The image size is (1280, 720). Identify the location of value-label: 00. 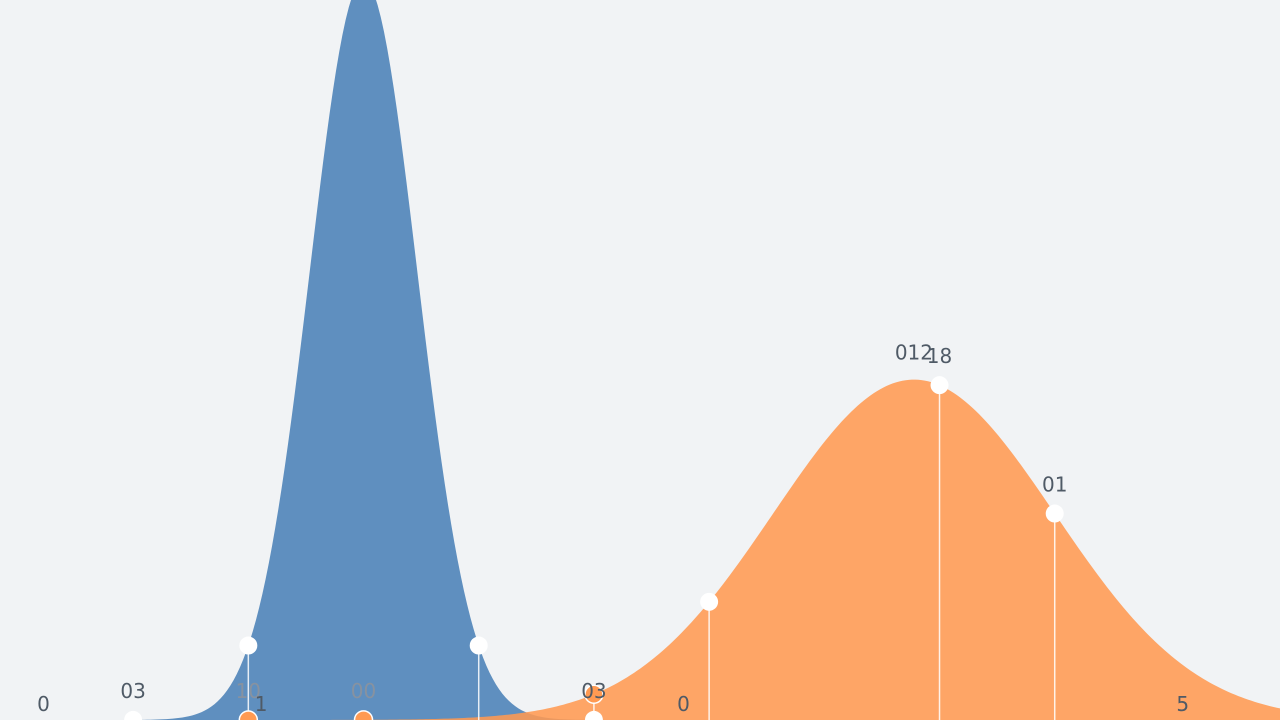
(363, 691).